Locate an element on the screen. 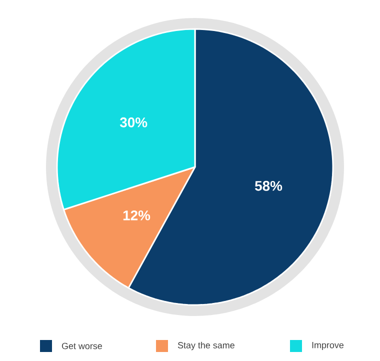 This screenshot has width=380, height=361. data-label: 12% is located at coordinates (136, 215).